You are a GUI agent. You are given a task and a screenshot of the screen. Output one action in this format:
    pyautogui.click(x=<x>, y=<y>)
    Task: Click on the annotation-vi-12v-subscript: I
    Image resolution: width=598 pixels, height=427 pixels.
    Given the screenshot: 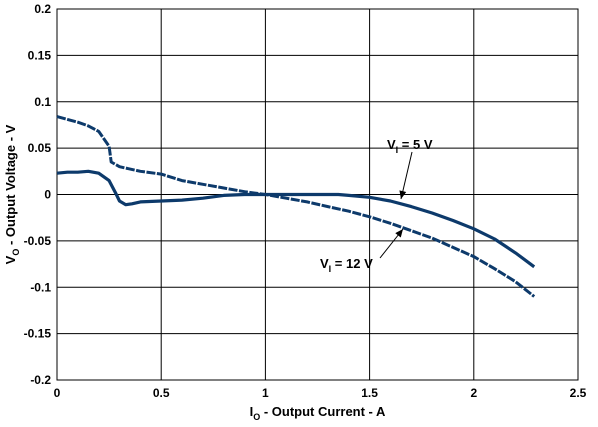 What is the action you would take?
    pyautogui.click(x=330, y=269)
    